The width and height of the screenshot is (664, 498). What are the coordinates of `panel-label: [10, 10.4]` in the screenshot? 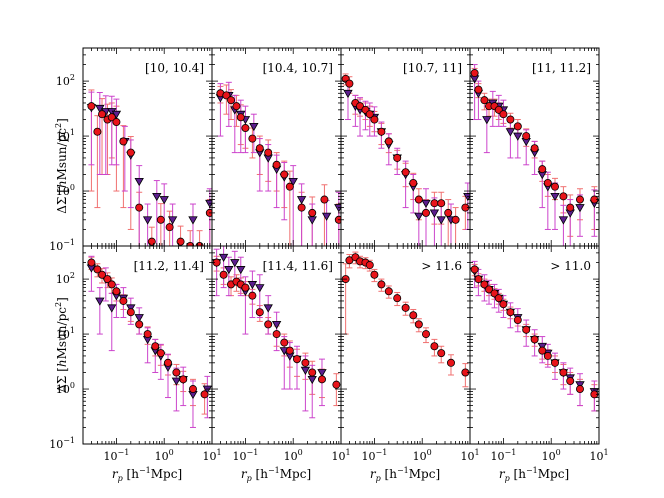 It's located at (174, 68).